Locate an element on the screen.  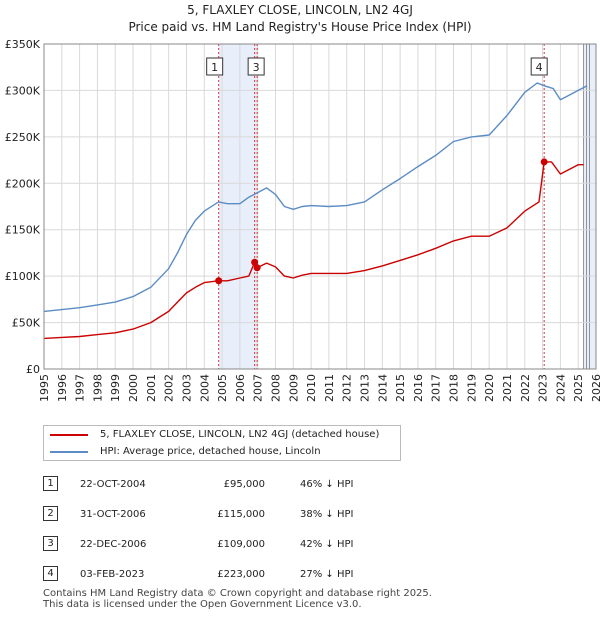
x-tick-label: 2005 is located at coordinates (222, 388).